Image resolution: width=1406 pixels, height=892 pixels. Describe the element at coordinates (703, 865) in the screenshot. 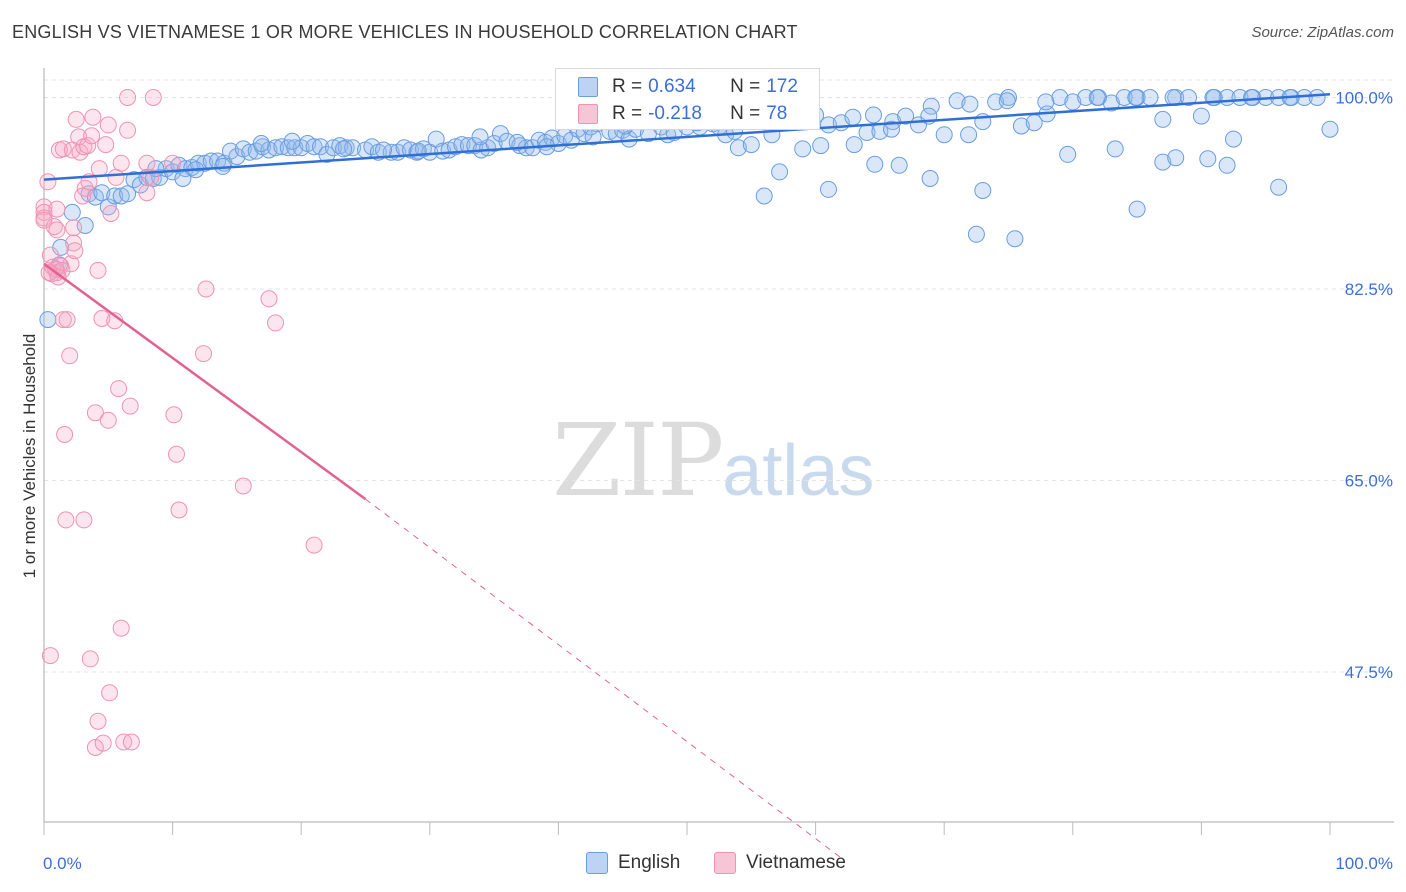

I see `series-legend: English Vietnamese` at that location.